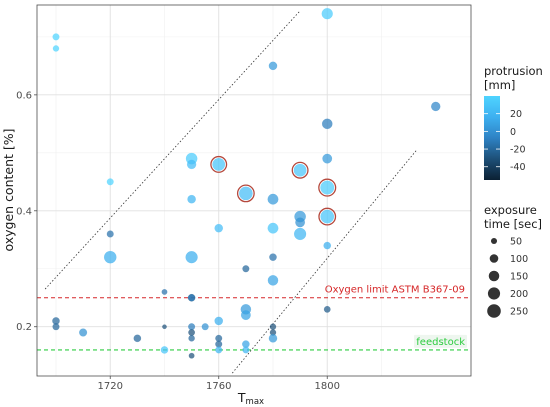  What do you see at coordinates (254, 318) in the screenshot?
I see `reference-lines: Oxygen limit ASTM B367-09 feedstock` at bounding box center [254, 318].